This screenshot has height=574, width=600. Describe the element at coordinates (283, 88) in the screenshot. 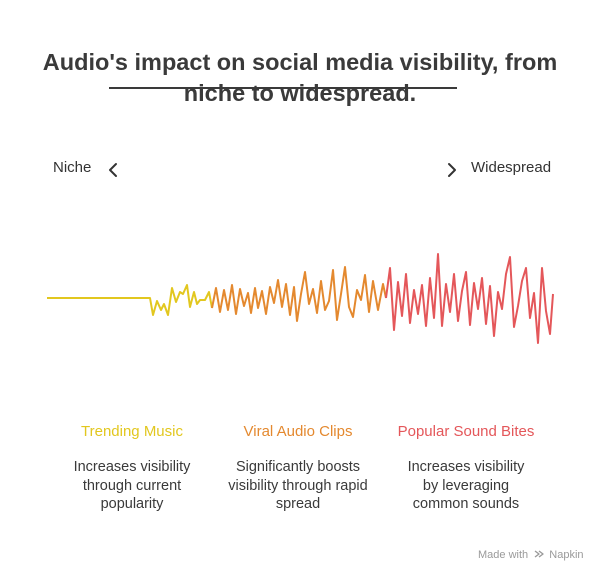

I see `title-strike-rule` at that location.